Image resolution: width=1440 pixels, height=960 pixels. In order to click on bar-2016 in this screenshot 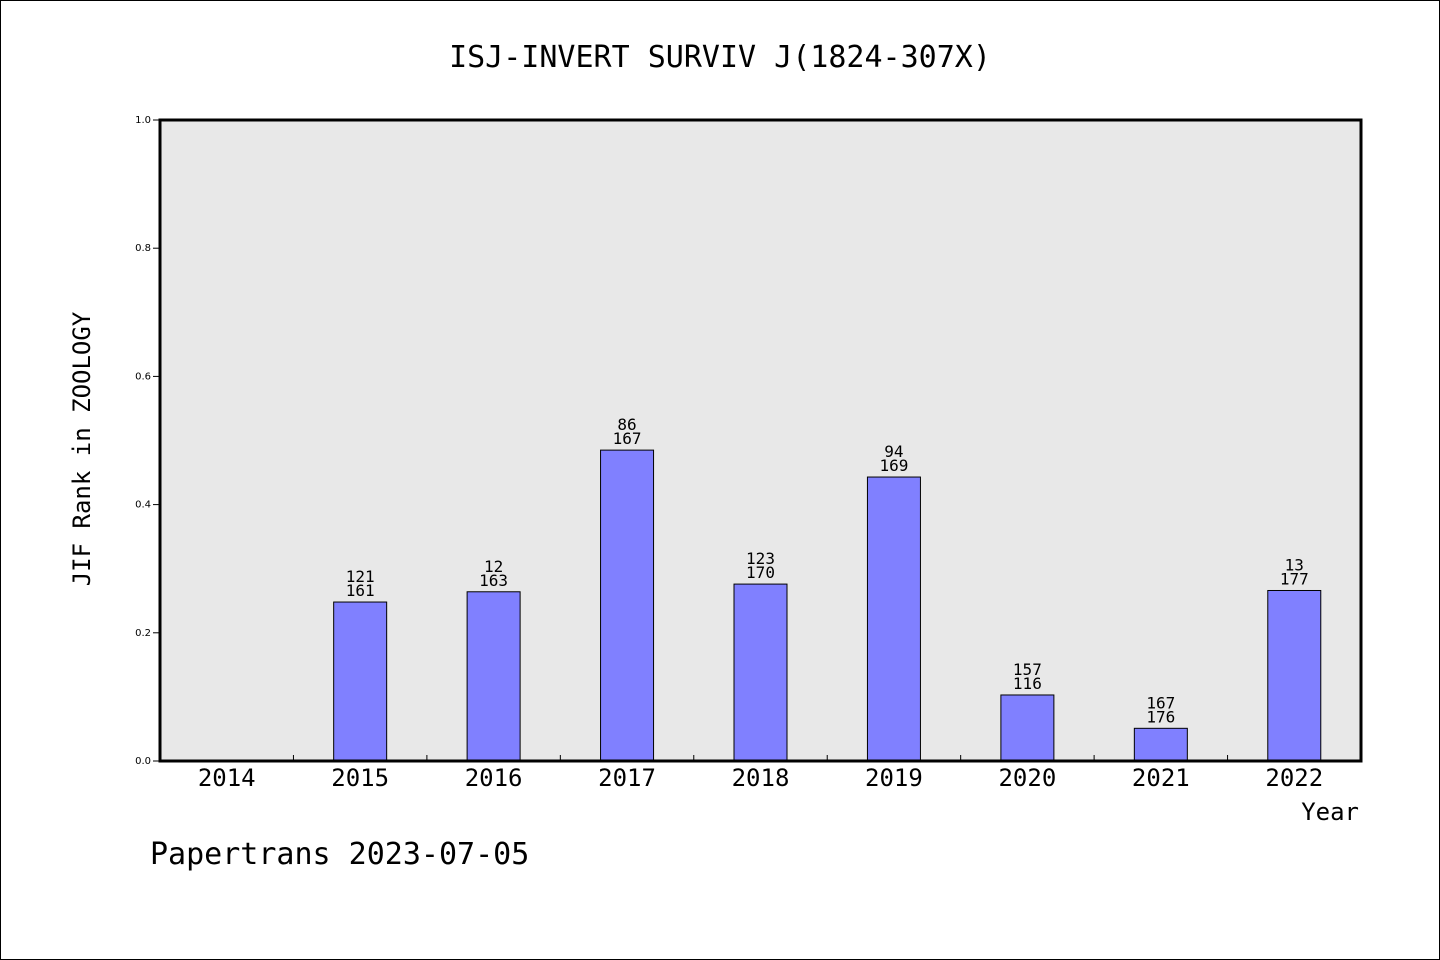, I will do `click(493, 676)`.